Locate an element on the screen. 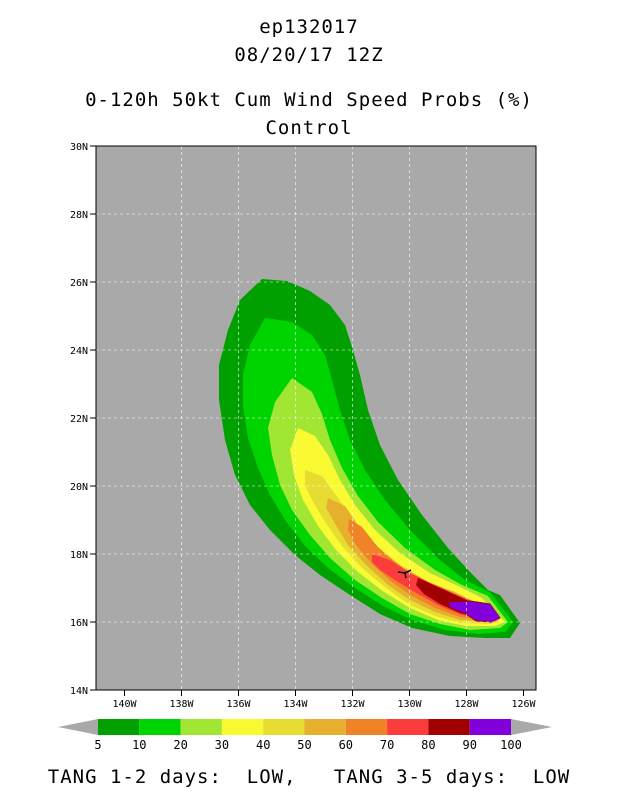 The width and height of the screenshot is (618, 800). lat-label-14n: 14N is located at coordinates (79, 691).